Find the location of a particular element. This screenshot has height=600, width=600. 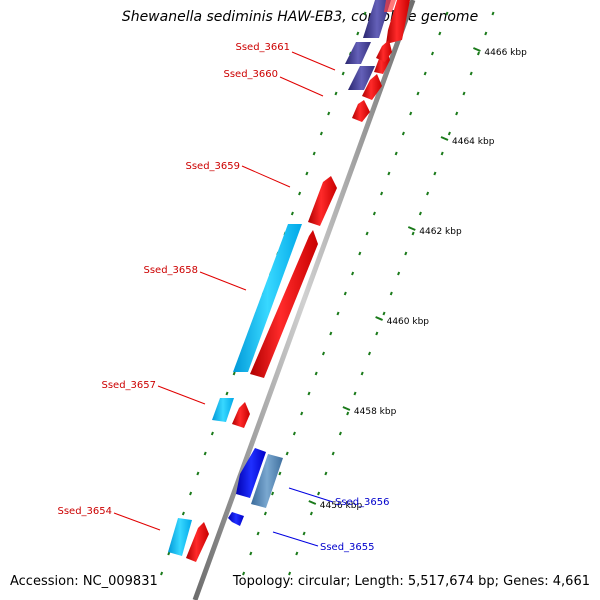

gene-label: Ssed_3655 is located at coordinates (347, 547).